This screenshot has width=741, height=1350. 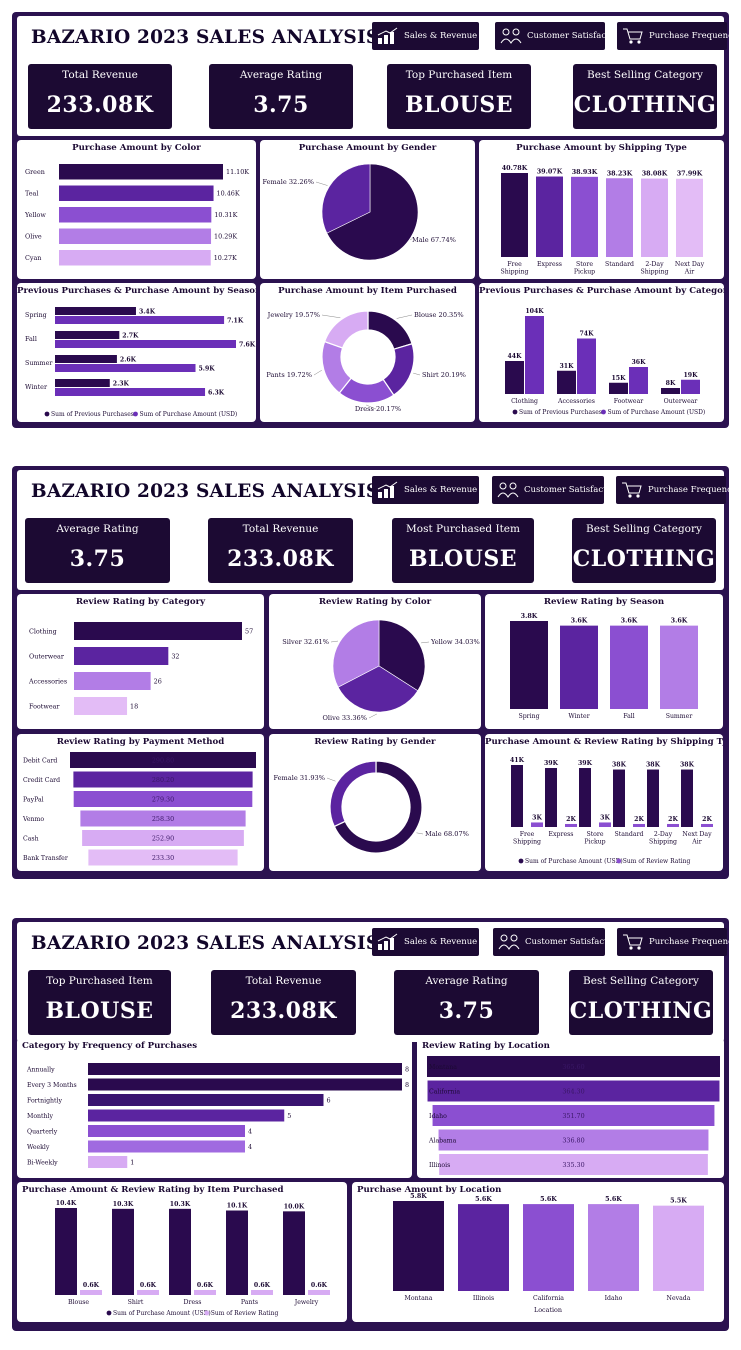 I want to click on kpi-label: Total Revenue, so click(x=100, y=75).